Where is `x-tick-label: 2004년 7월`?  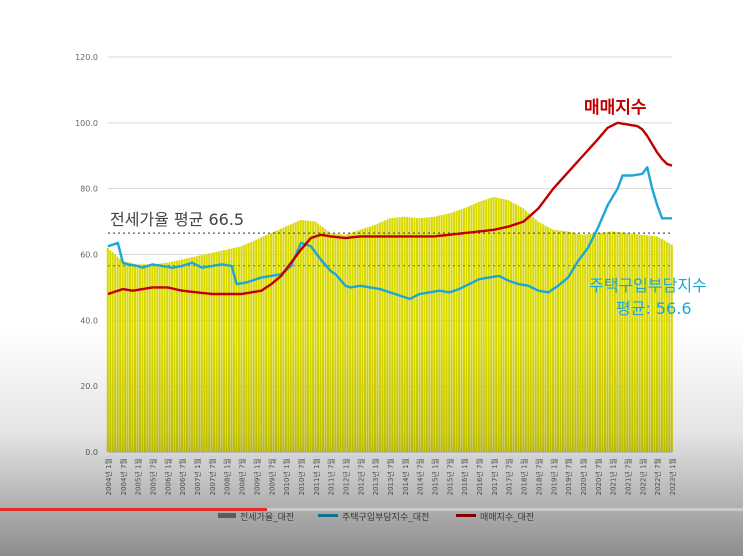
x-tick-label: 2004년 7월 is located at coordinates (123, 476).